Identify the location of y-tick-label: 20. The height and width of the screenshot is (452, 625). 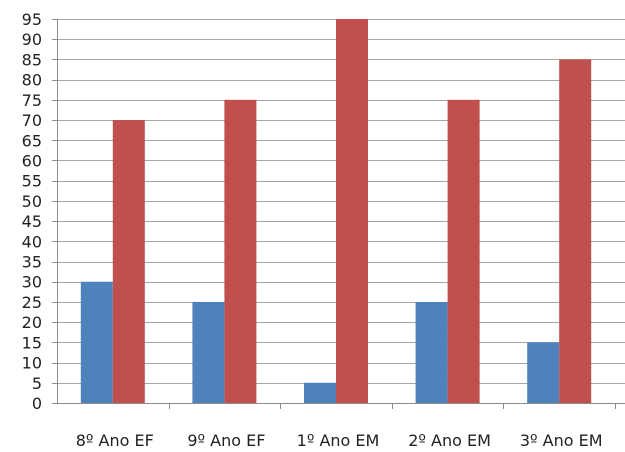
(32, 322).